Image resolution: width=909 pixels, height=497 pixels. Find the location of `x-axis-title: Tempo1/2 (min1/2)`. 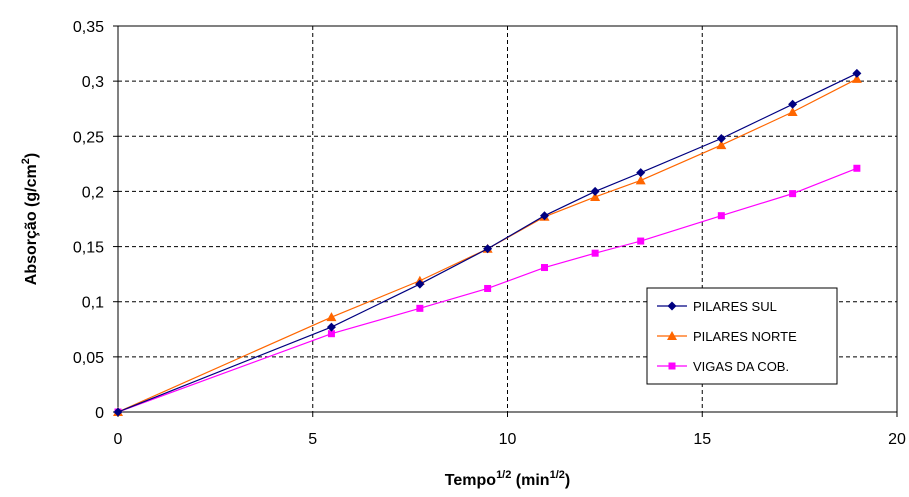

x-axis-title: Tempo1/2 (min1/2) is located at coordinates (507, 479).